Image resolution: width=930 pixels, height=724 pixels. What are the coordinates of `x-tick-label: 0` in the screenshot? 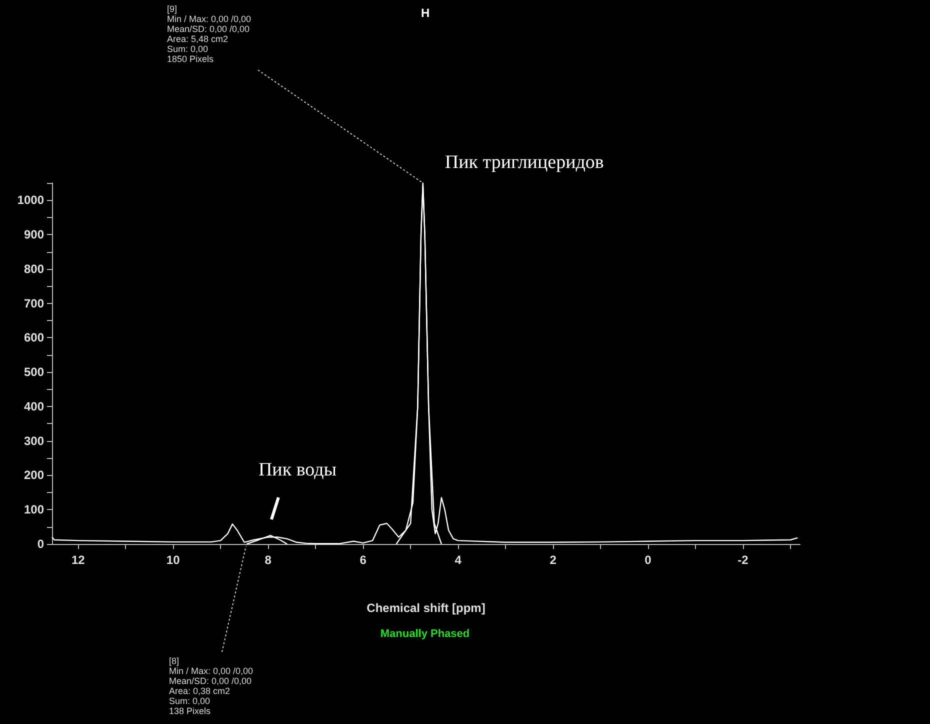 It's located at (648, 560).